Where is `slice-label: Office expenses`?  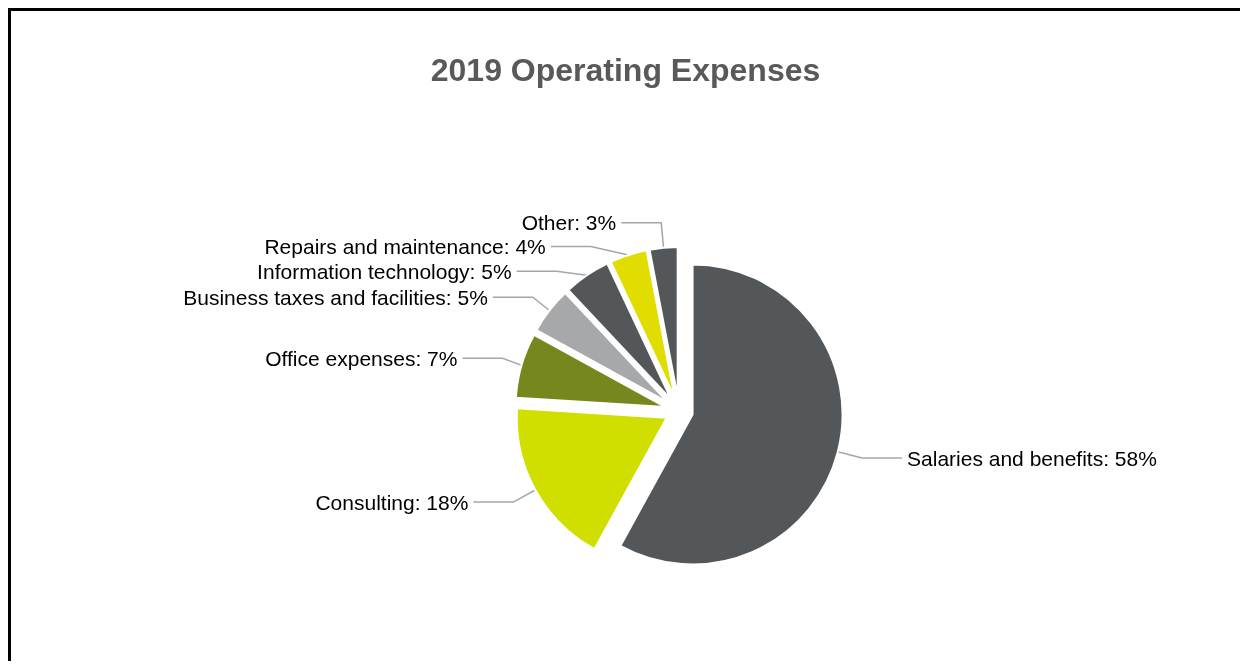
slice-label: Office expenses is located at coordinates (340, 358).